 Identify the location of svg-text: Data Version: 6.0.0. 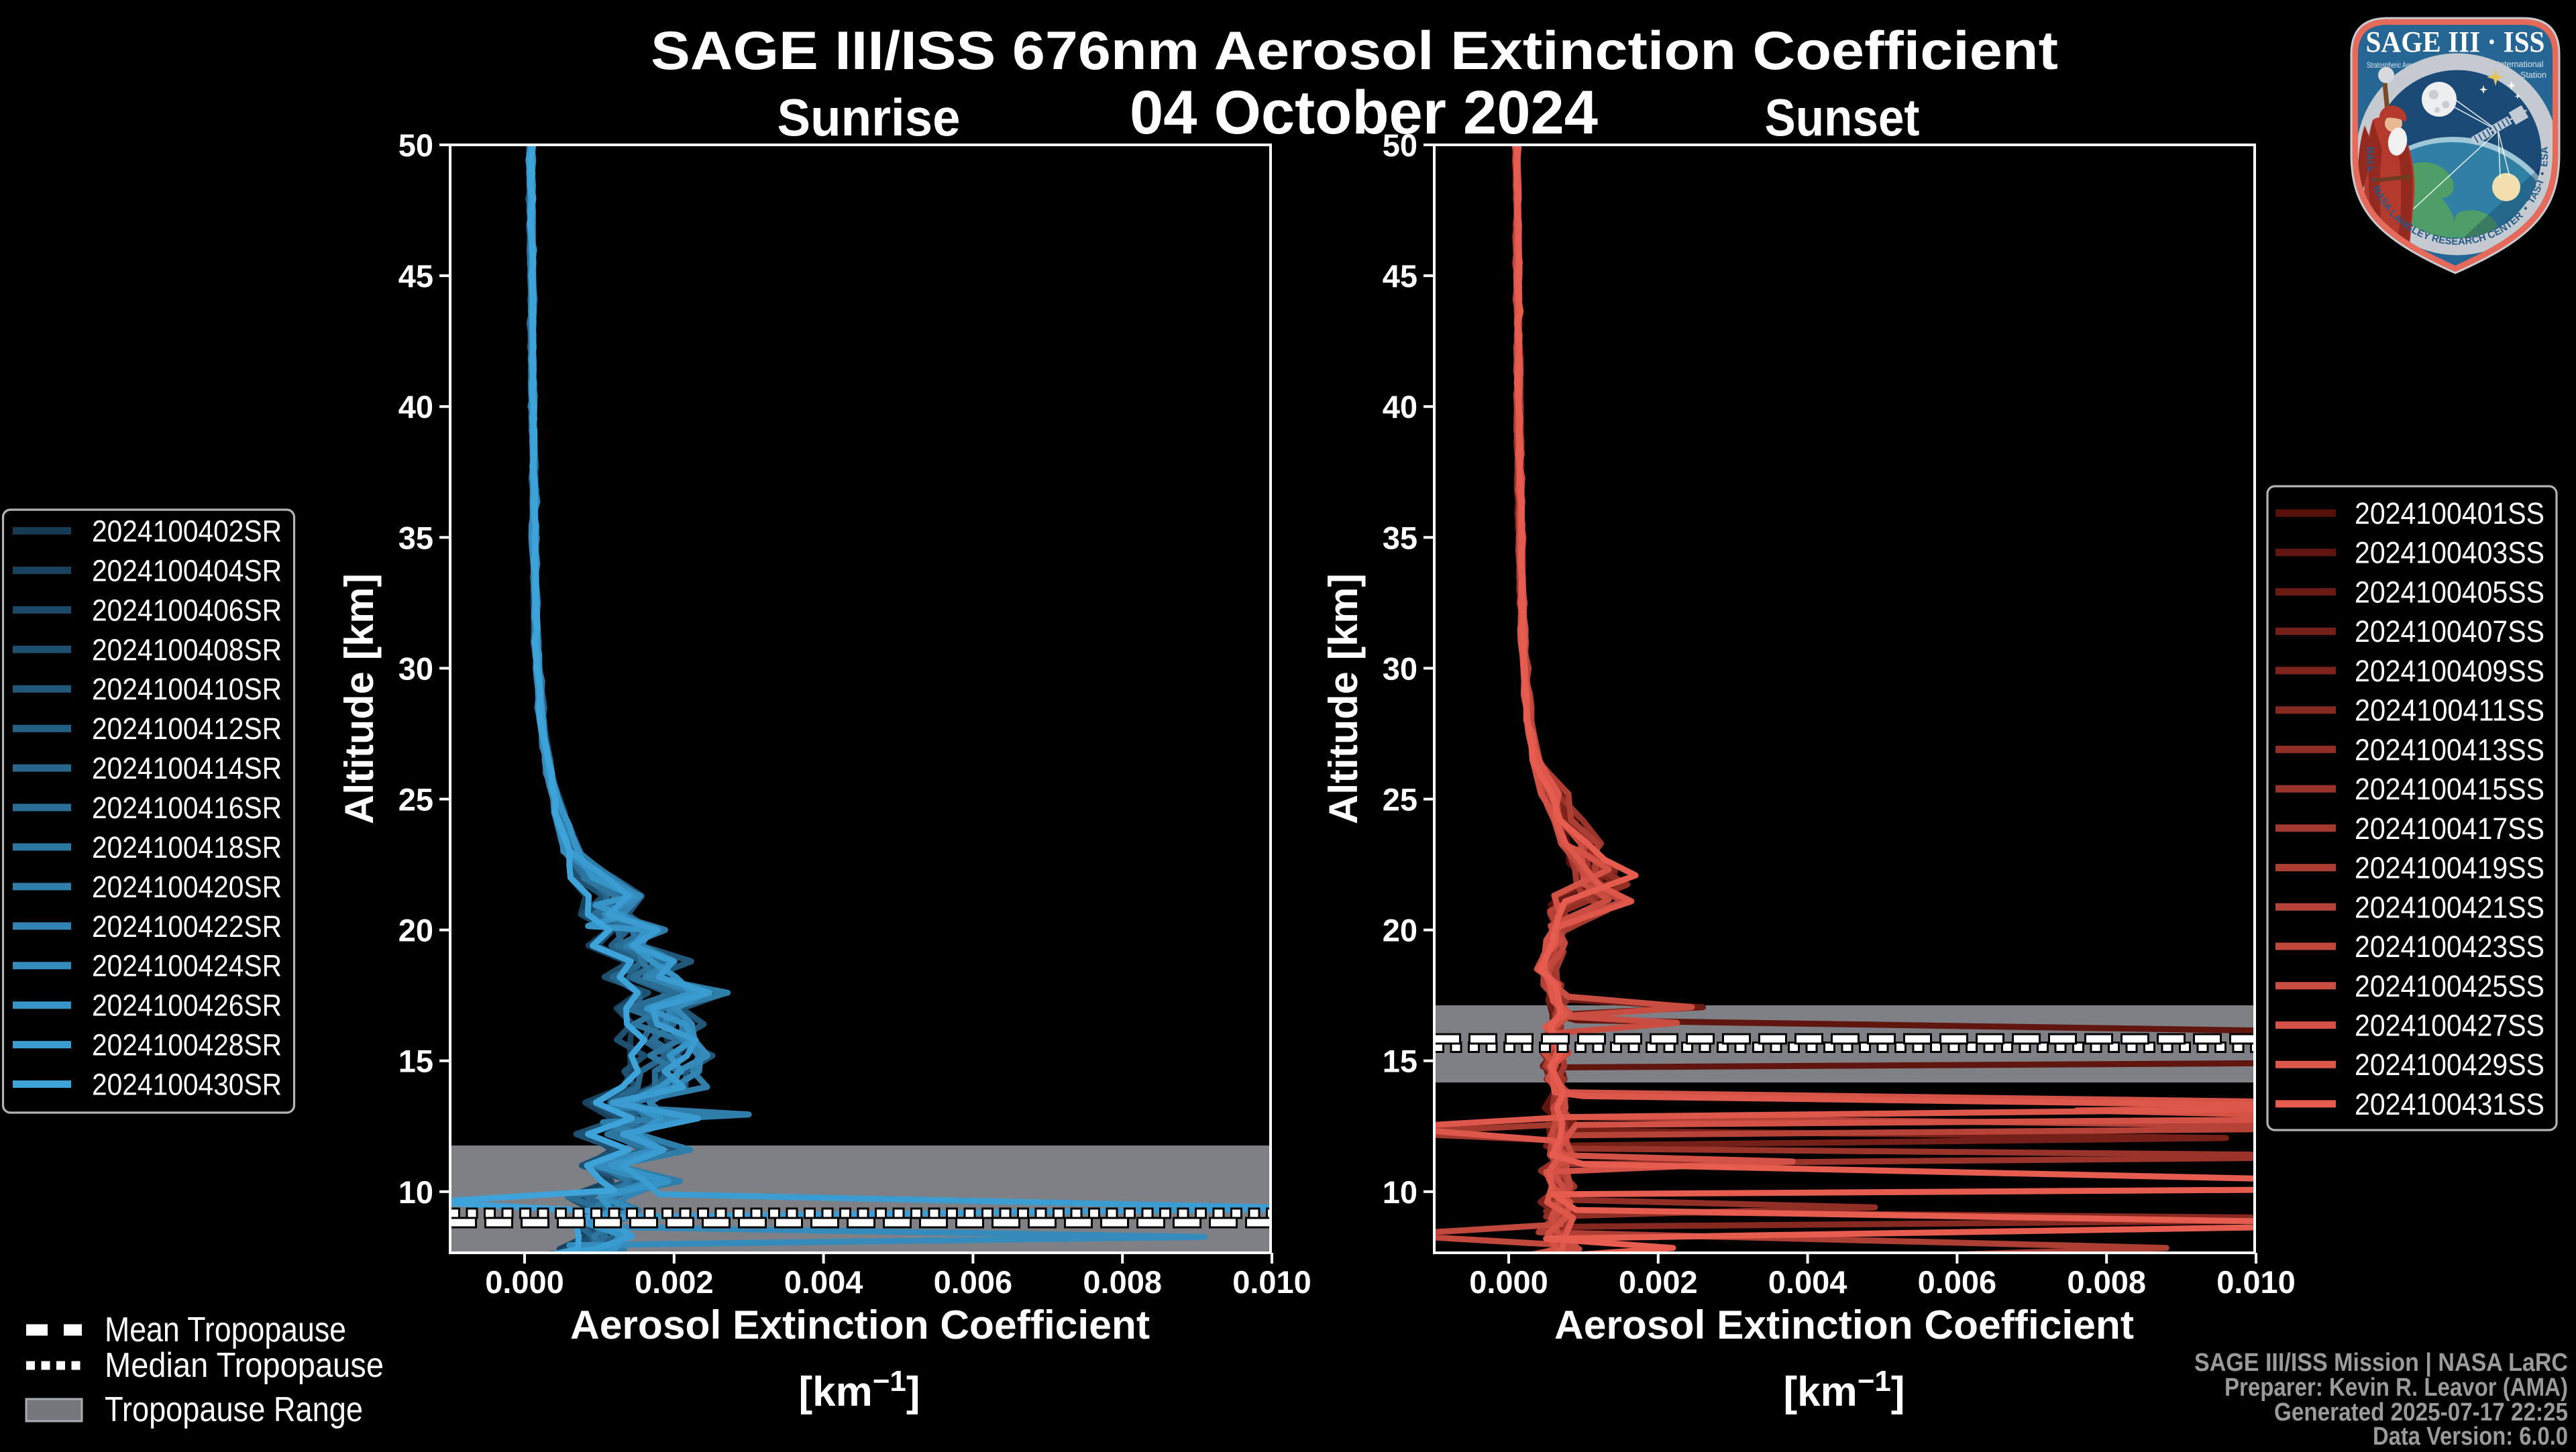
(2470, 1435).